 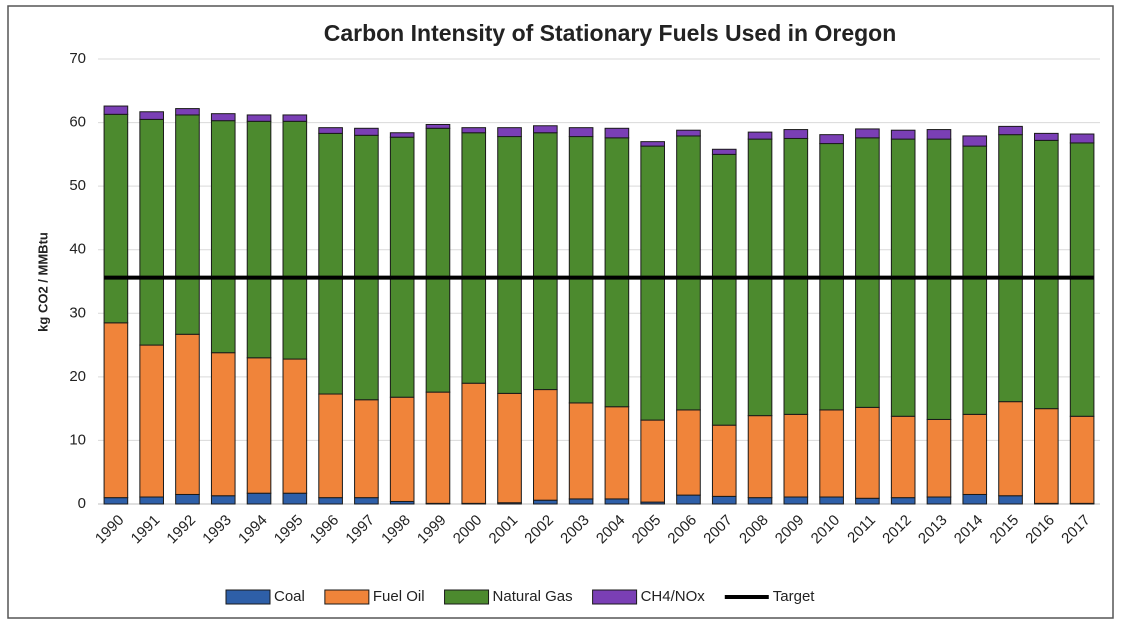 What do you see at coordinates (77, 439) in the screenshot?
I see `y-tick-label: 10` at bounding box center [77, 439].